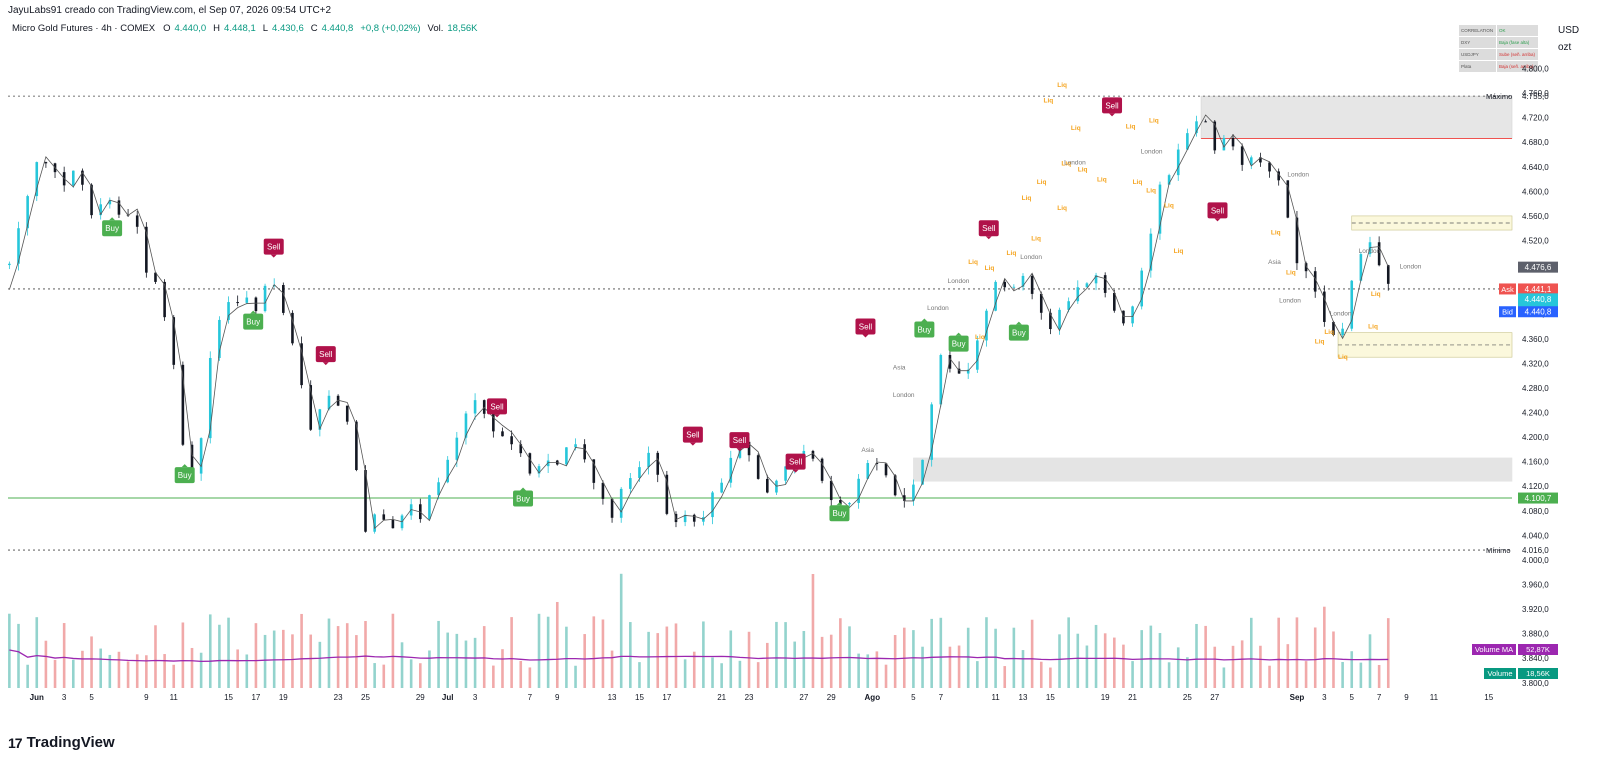 The width and height of the screenshot is (1600, 762). What do you see at coordinates (1569, 30) in the screenshot?
I see `axis-currency: USD` at bounding box center [1569, 30].